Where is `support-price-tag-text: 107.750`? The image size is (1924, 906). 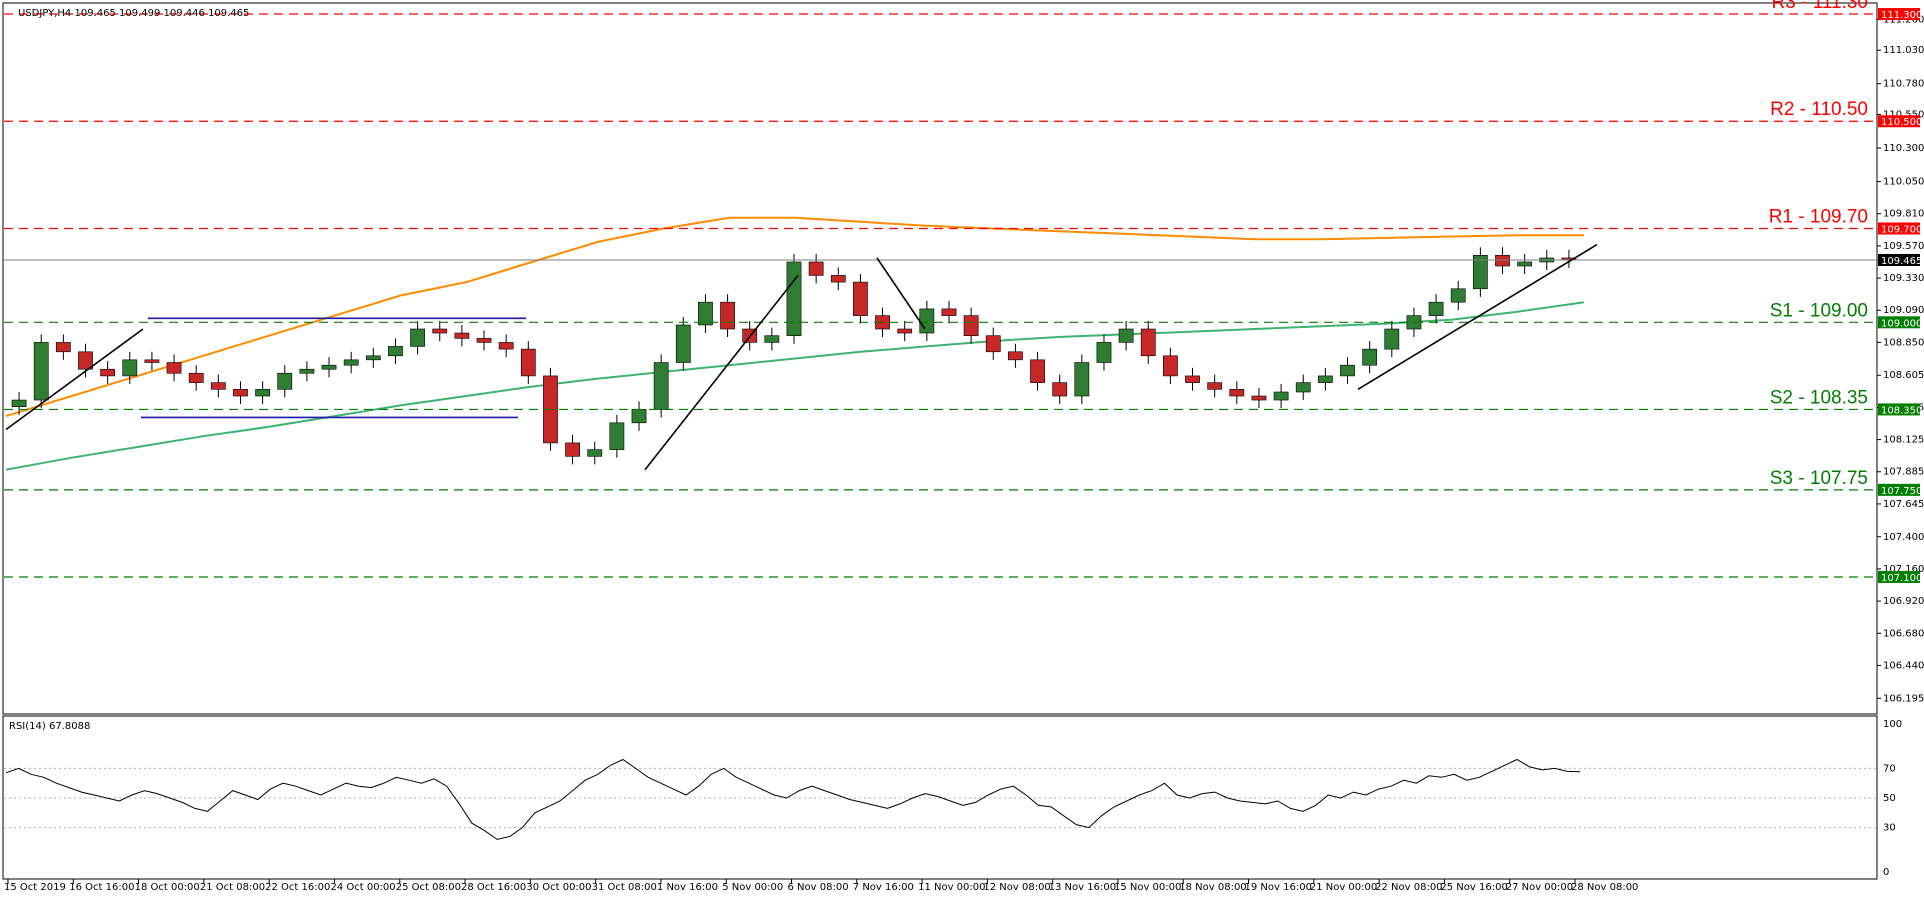
support-price-tag-text: 107.750 is located at coordinates (1901, 491).